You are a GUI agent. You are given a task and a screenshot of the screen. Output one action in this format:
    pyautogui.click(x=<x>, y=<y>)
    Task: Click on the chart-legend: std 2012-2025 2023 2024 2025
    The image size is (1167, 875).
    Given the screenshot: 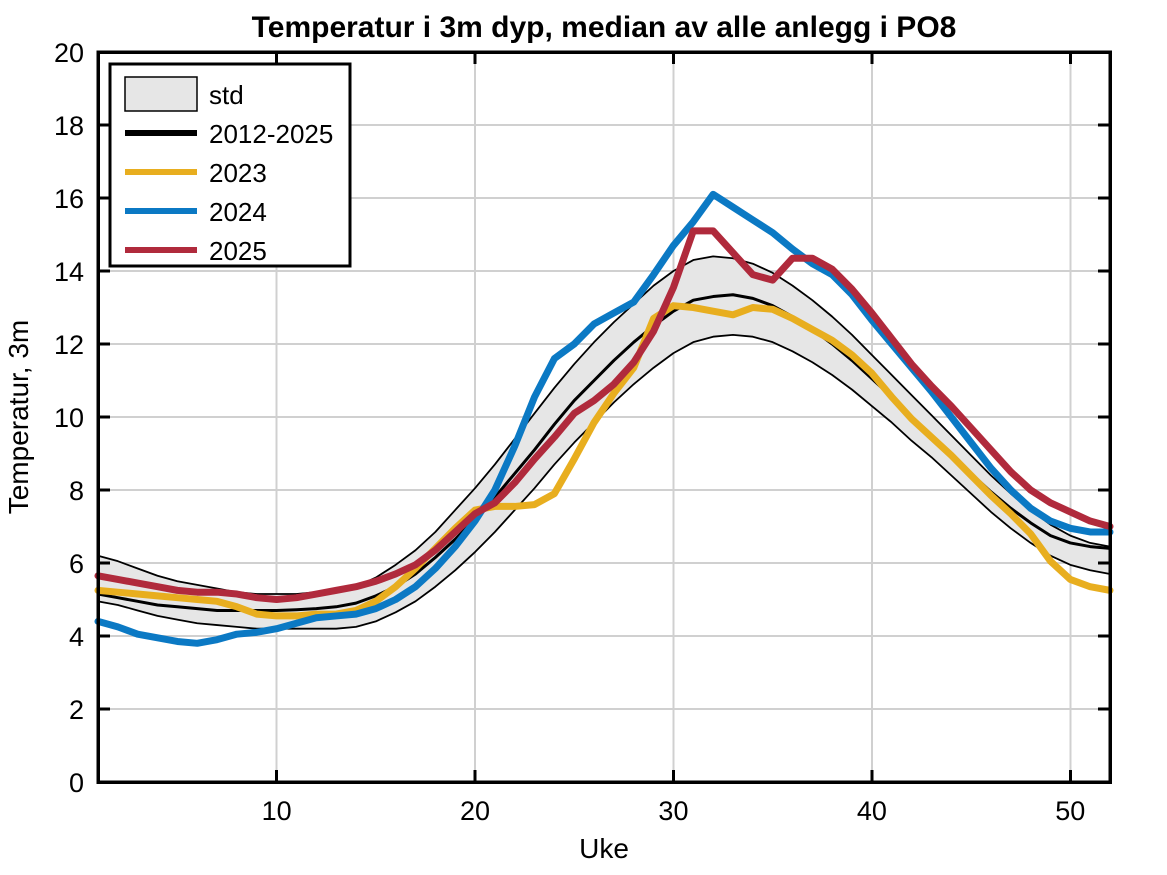 What is the action you would take?
    pyautogui.click(x=230, y=165)
    